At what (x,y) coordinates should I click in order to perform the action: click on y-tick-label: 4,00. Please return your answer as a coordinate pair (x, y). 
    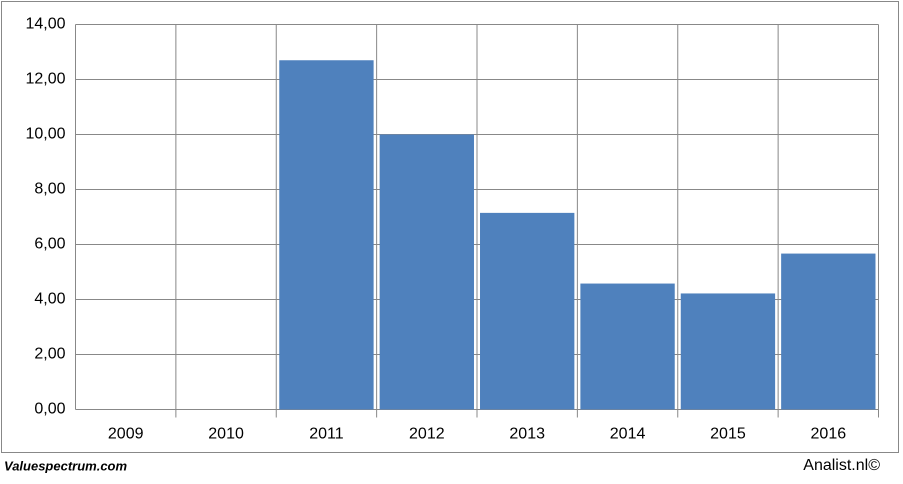
    Looking at the image, I should click on (49, 299).